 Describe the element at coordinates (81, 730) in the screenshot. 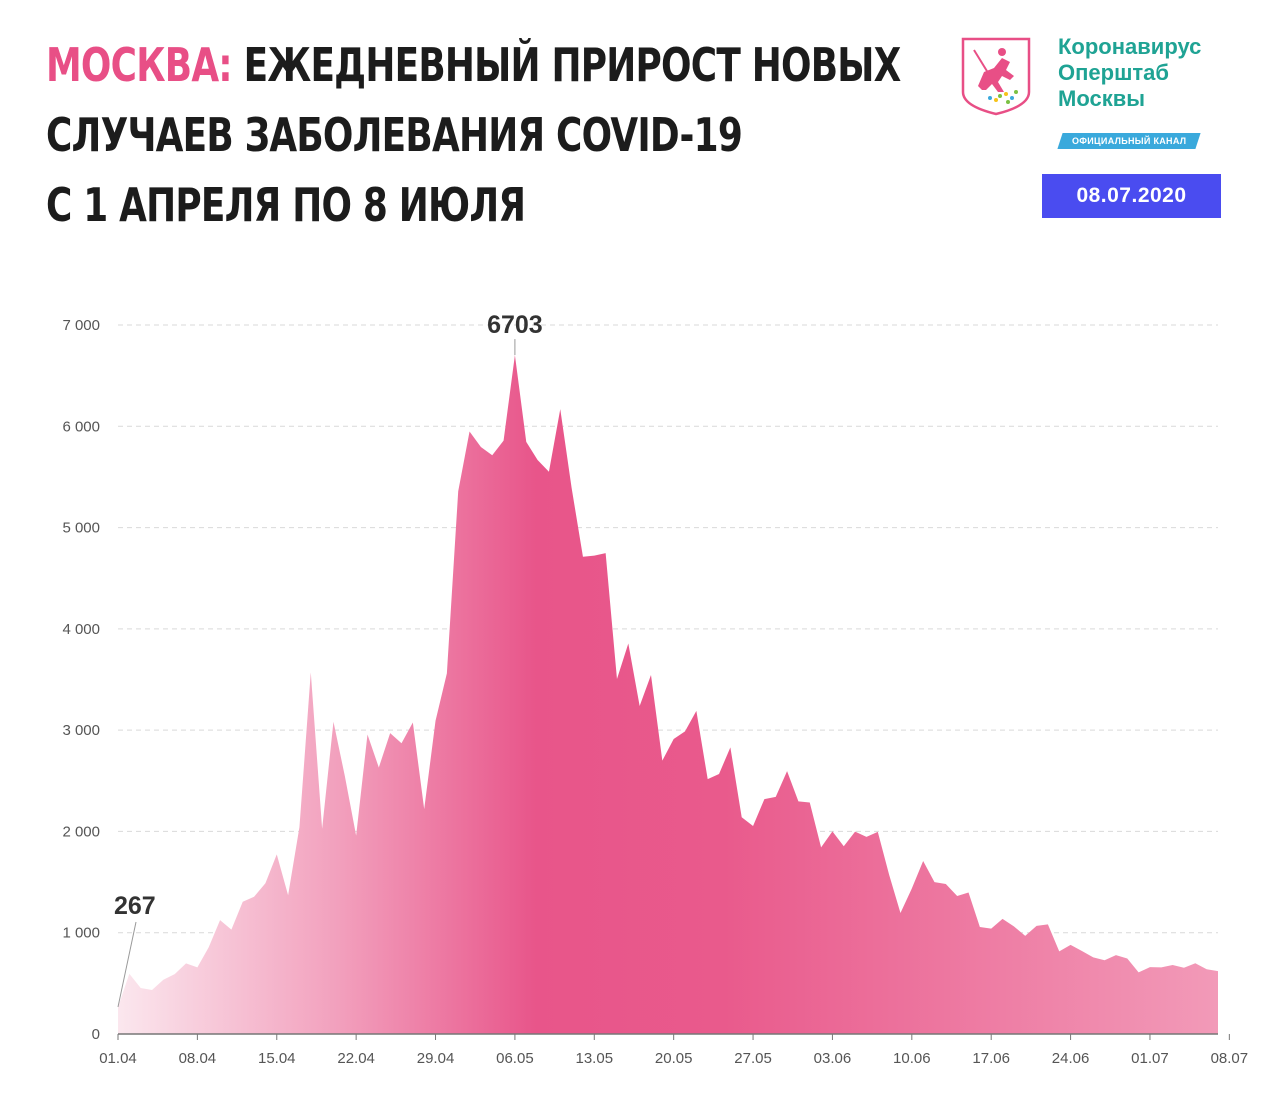

I see `y-tick-label: 3 000` at that location.